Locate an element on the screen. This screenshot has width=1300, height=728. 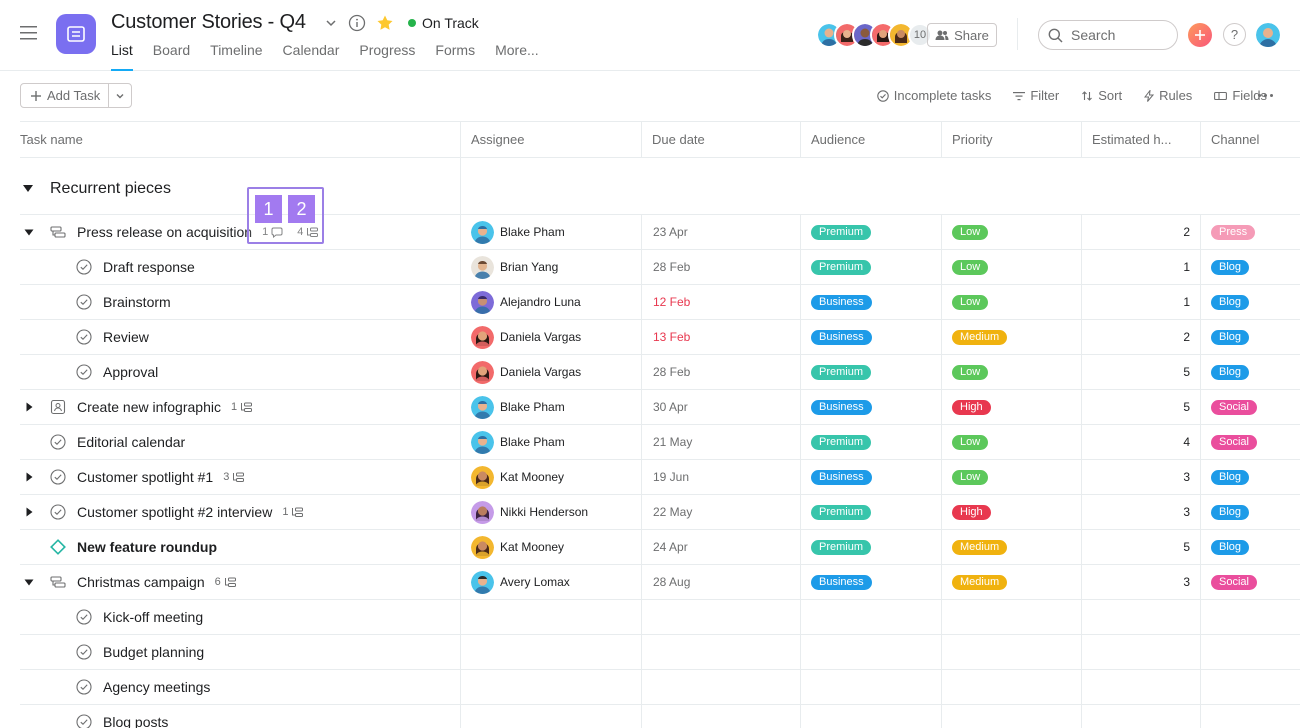
add-task-dropdown is located at coordinates (120, 96).